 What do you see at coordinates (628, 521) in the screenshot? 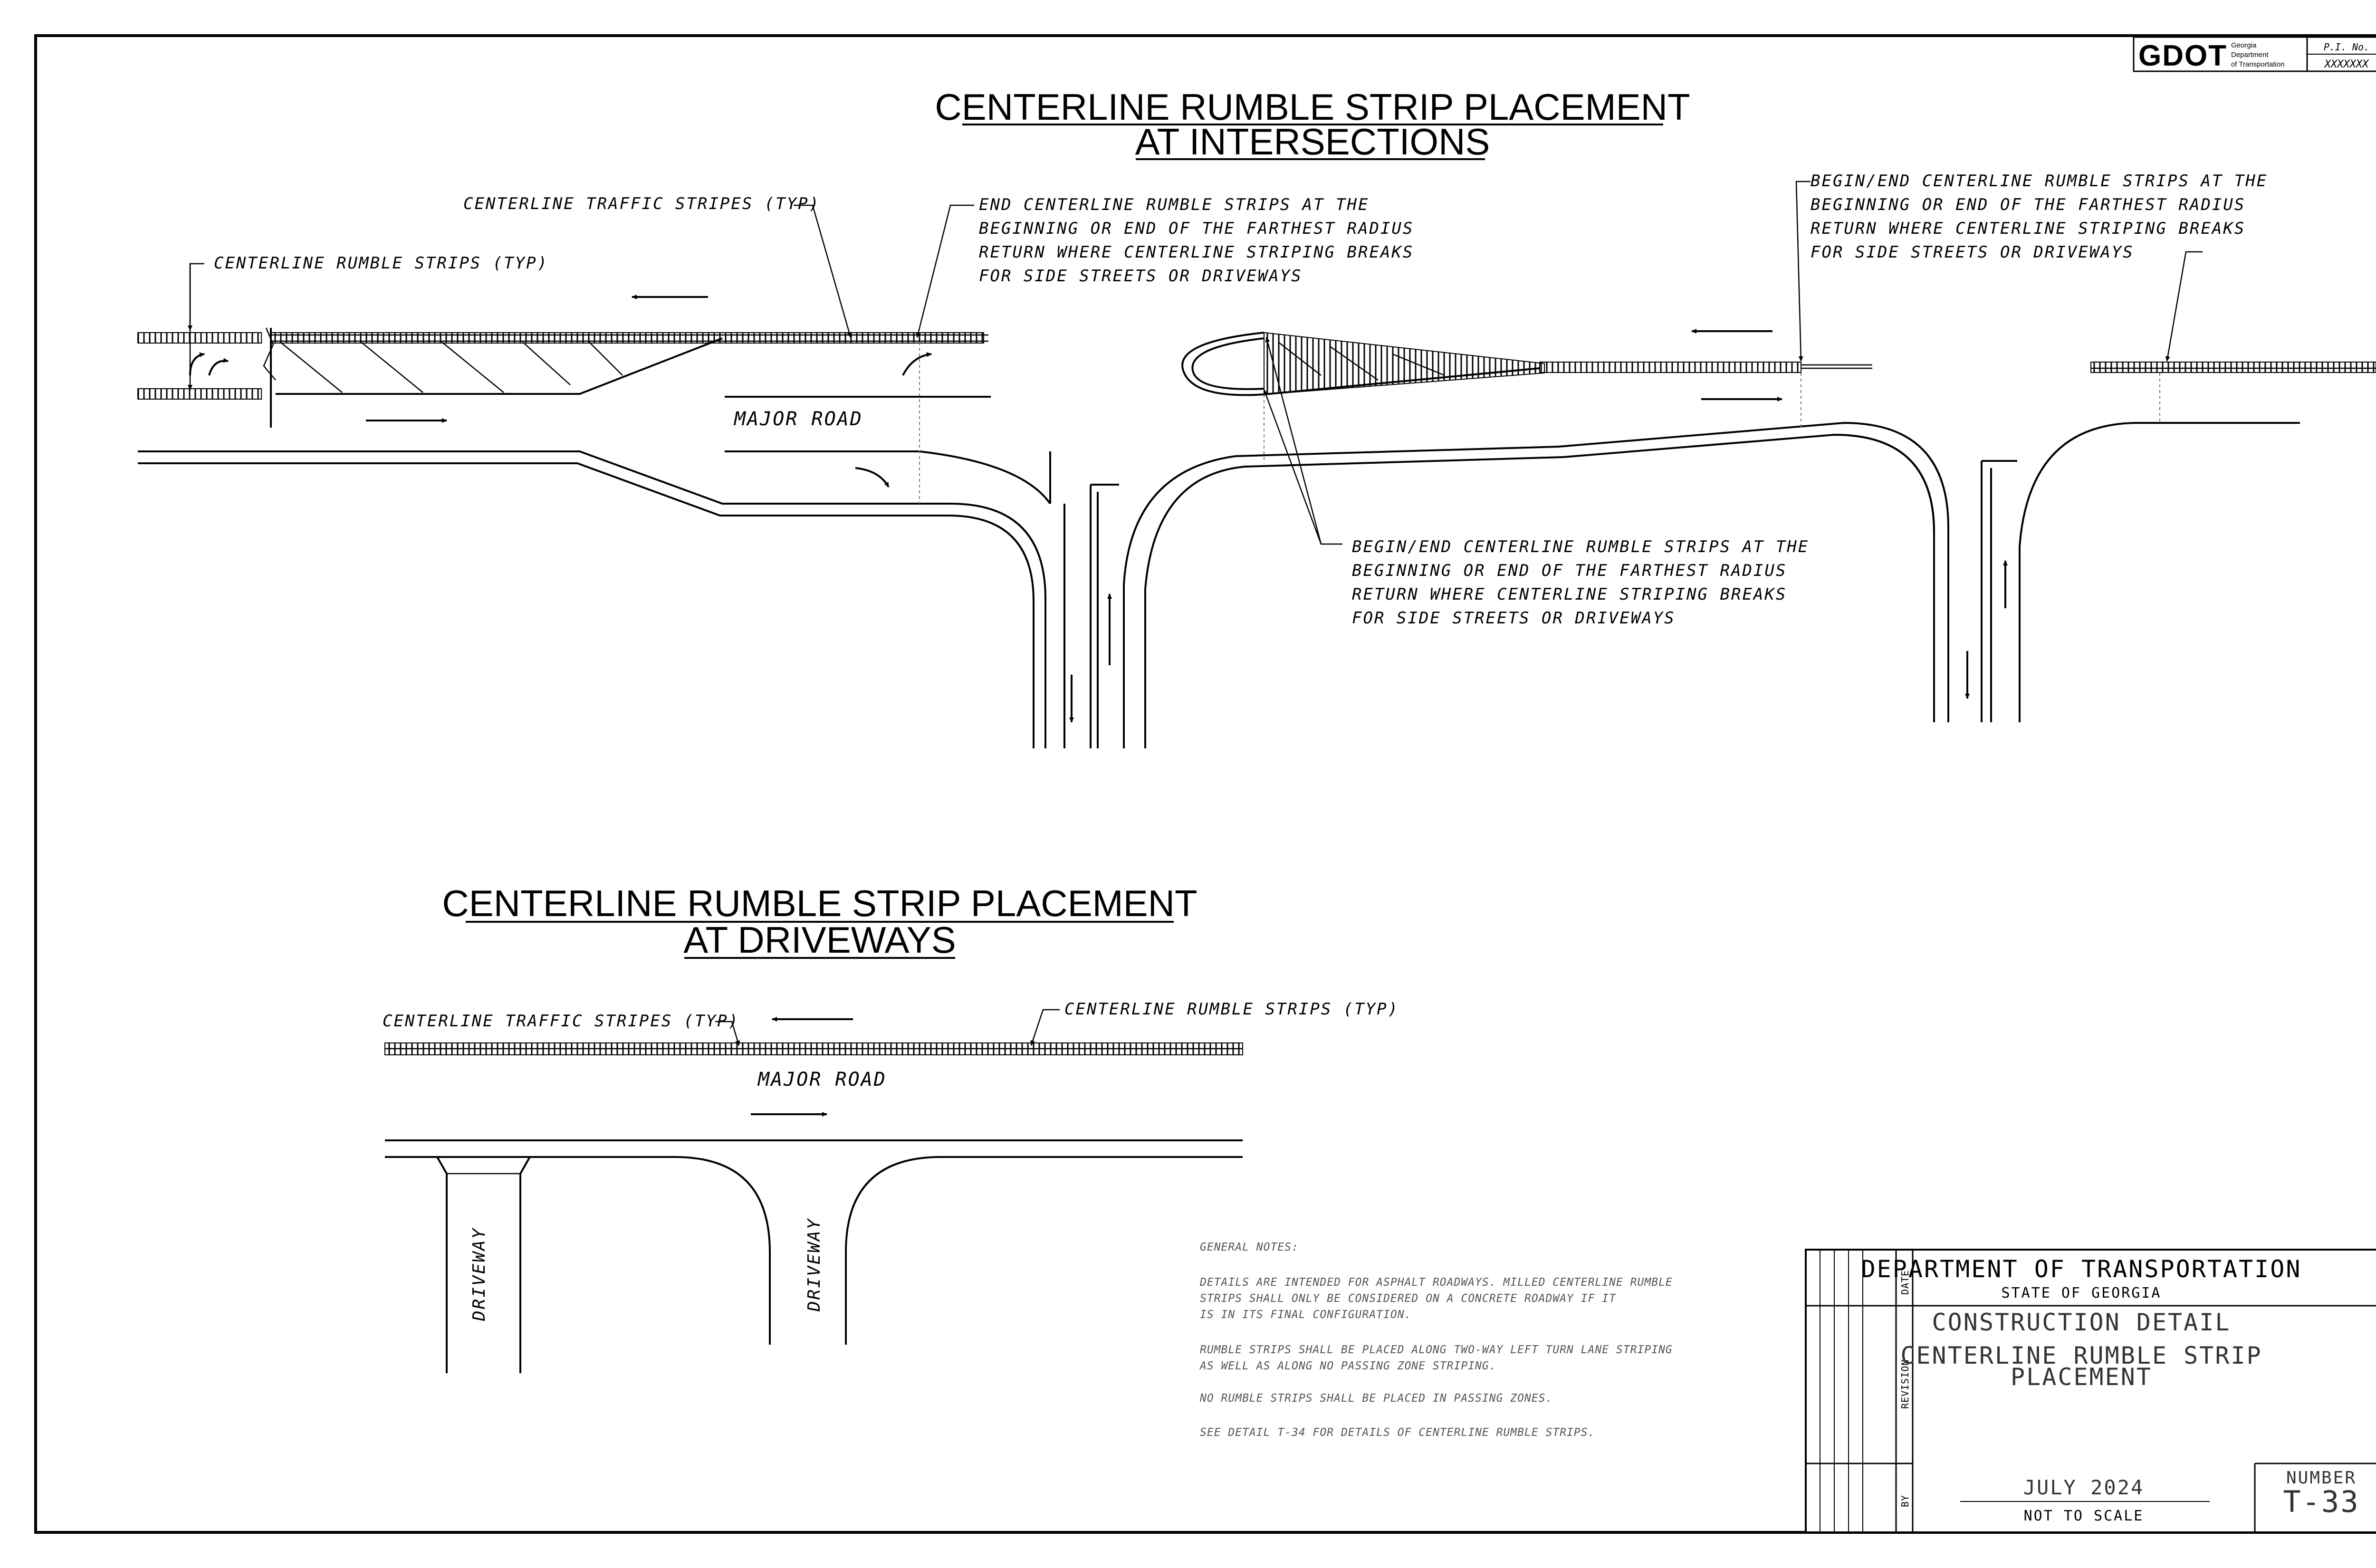
I see `intersection-left: MAJOR ROAD` at bounding box center [628, 521].